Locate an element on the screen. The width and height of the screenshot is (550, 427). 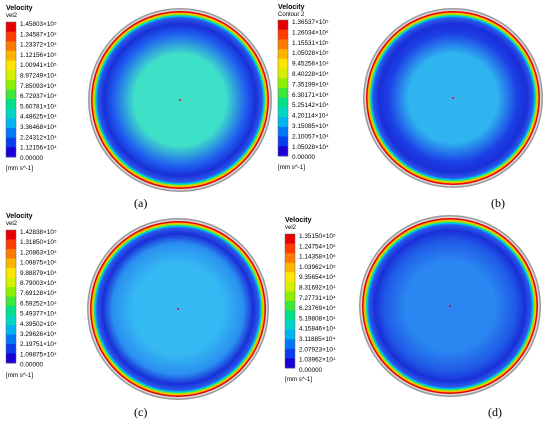
tick-label: 1.05028×10⁵ is located at coordinates (310, 53).